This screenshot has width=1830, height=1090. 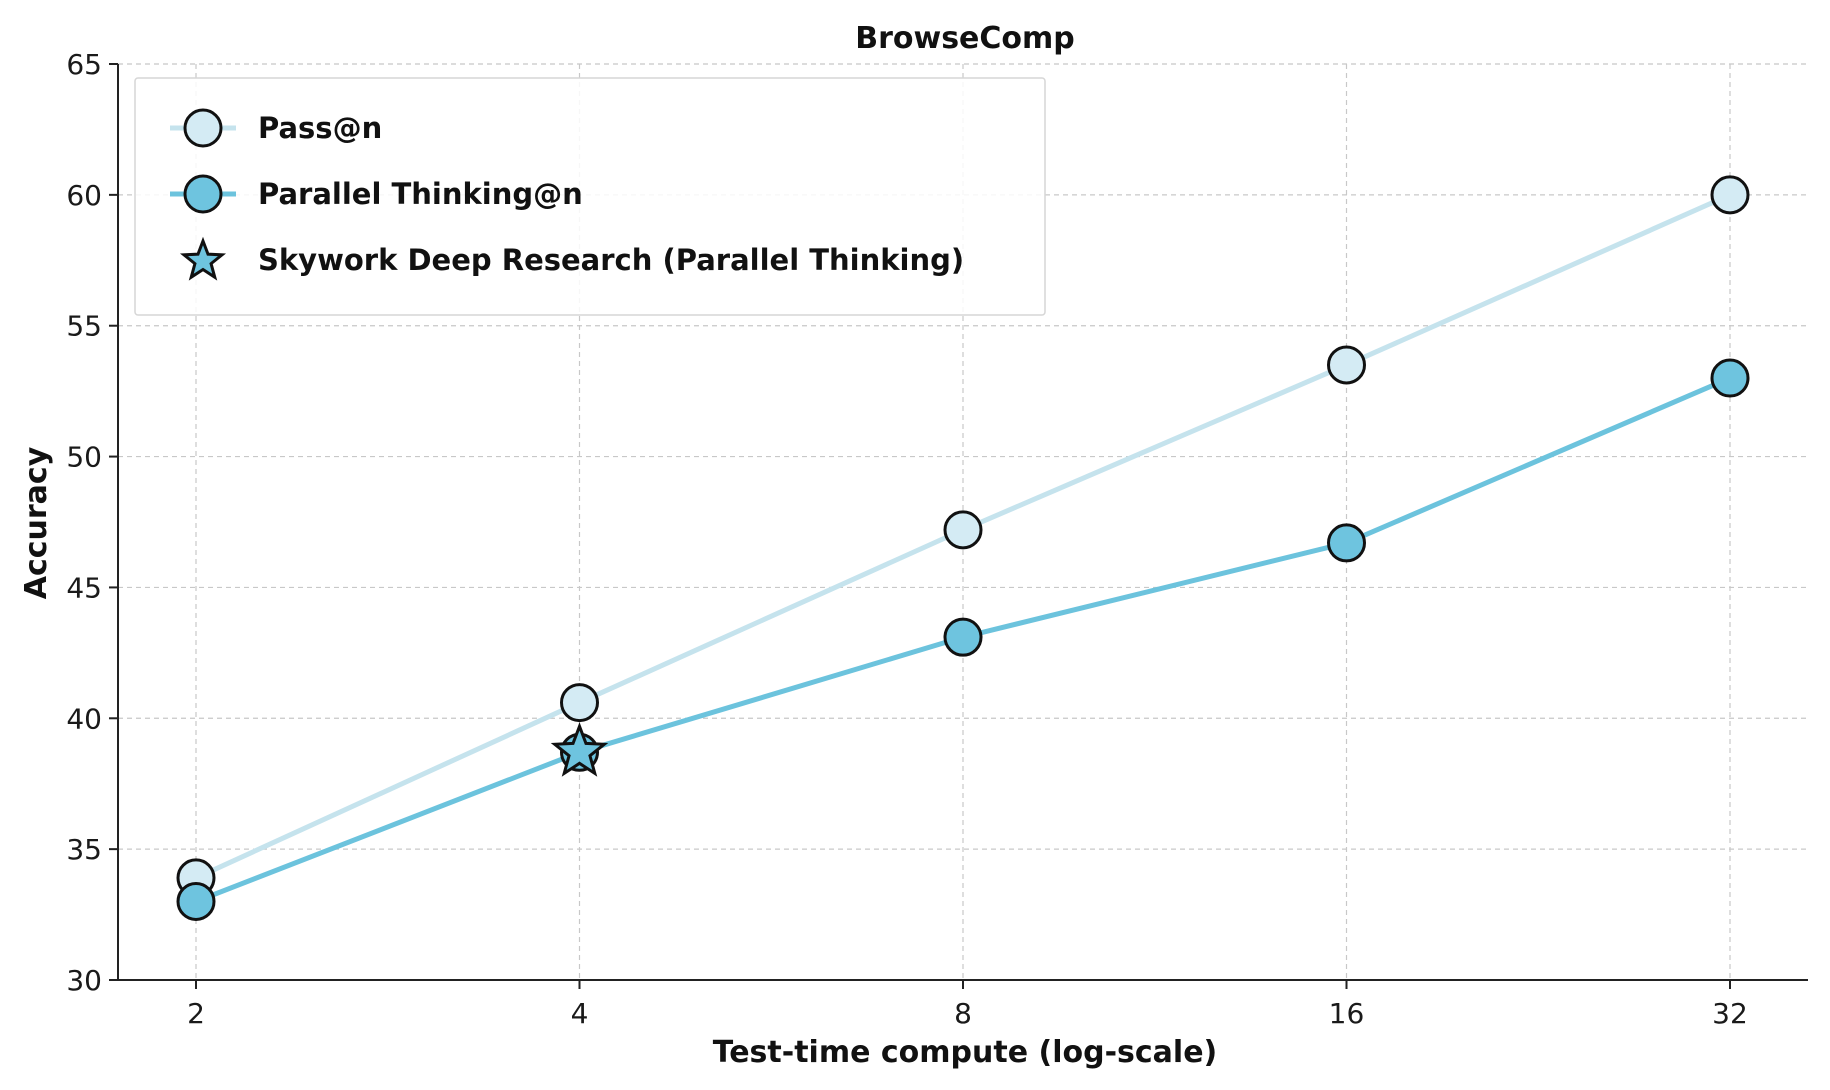 I want to click on y-tick-label: 60, so click(x=84, y=195).